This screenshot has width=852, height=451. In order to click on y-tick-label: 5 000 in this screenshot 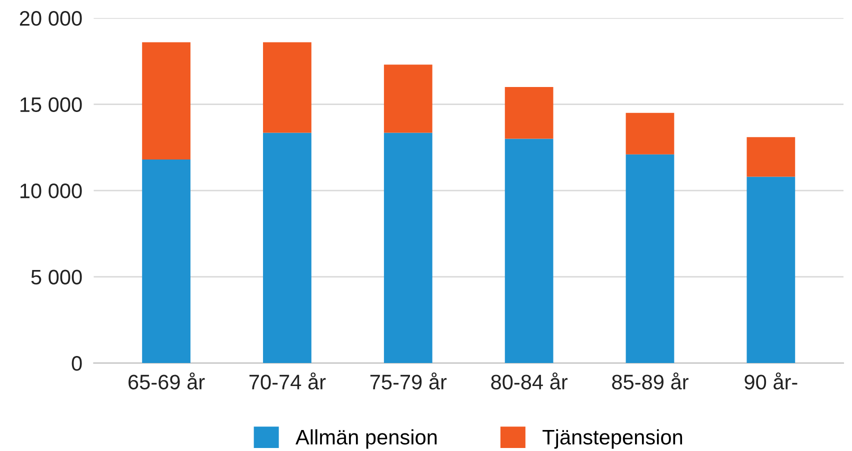, I will do `click(56, 277)`.